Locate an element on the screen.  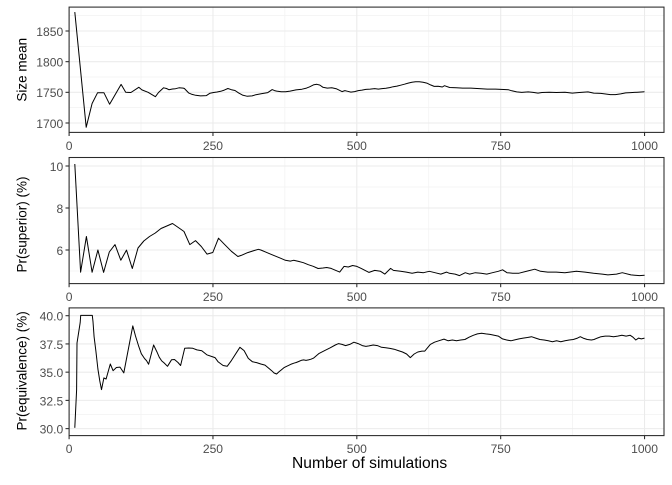
svg-text: Number of simulations is located at coordinates (369, 463).